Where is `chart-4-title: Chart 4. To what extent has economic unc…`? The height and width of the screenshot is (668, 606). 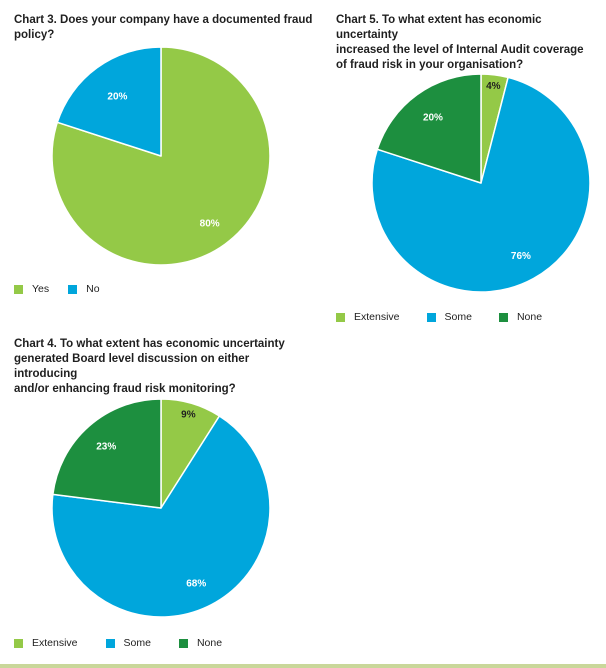 chart-4-title: Chart 4. To what extent has economic unc… is located at coordinates (149, 366).